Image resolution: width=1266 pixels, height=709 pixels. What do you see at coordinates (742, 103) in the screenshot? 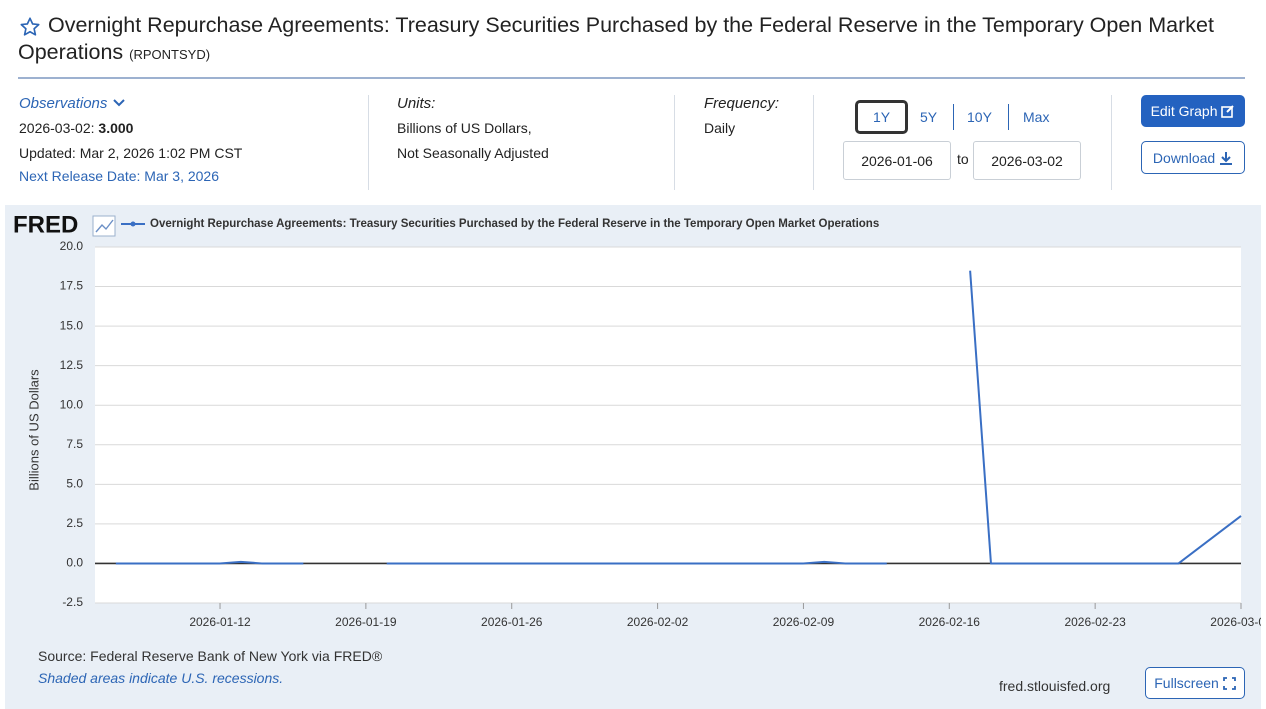
I see `frequency-label: Frequency:` at bounding box center [742, 103].